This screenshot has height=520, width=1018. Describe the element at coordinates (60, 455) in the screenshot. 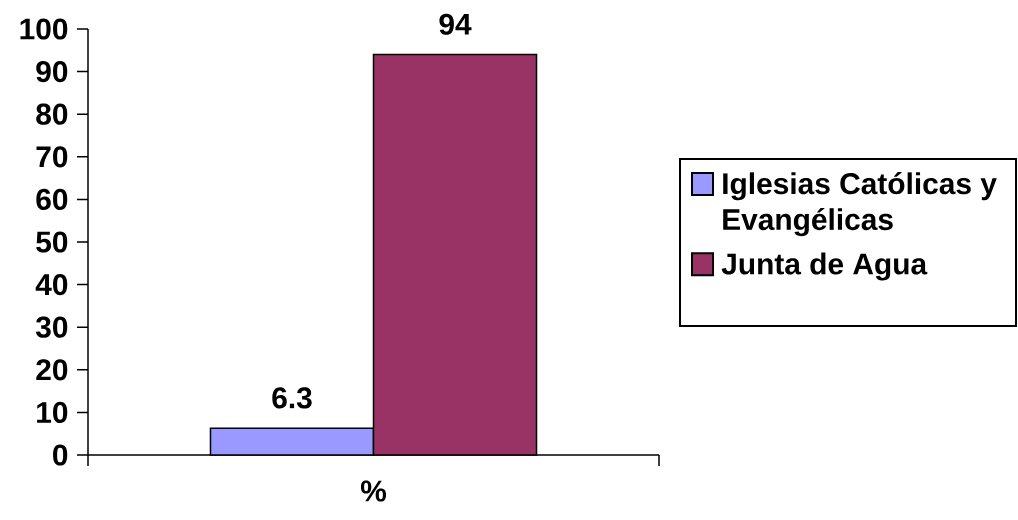

I see `y-tick-label: 0` at that location.